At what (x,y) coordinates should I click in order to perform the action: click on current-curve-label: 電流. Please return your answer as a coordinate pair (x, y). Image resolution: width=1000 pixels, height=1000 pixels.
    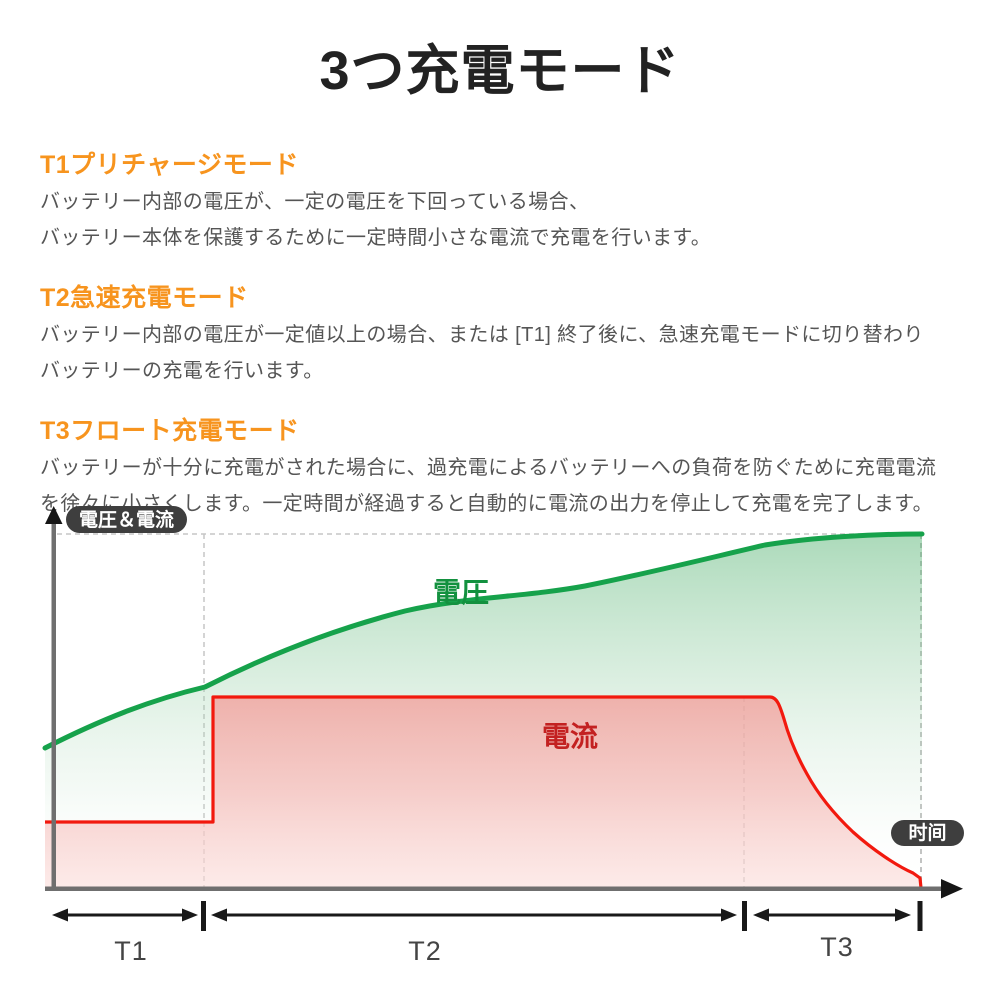
    Looking at the image, I should click on (570, 736).